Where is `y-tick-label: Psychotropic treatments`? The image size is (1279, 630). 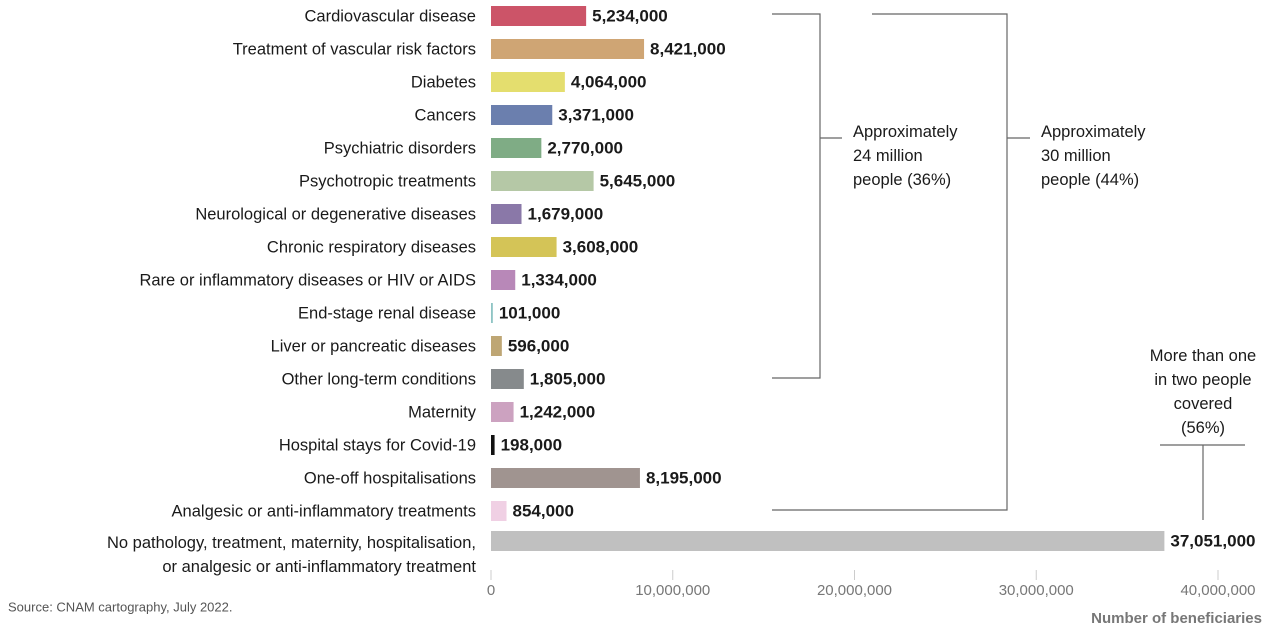
y-tick-label: Psychotropic treatments is located at coordinates (387, 181).